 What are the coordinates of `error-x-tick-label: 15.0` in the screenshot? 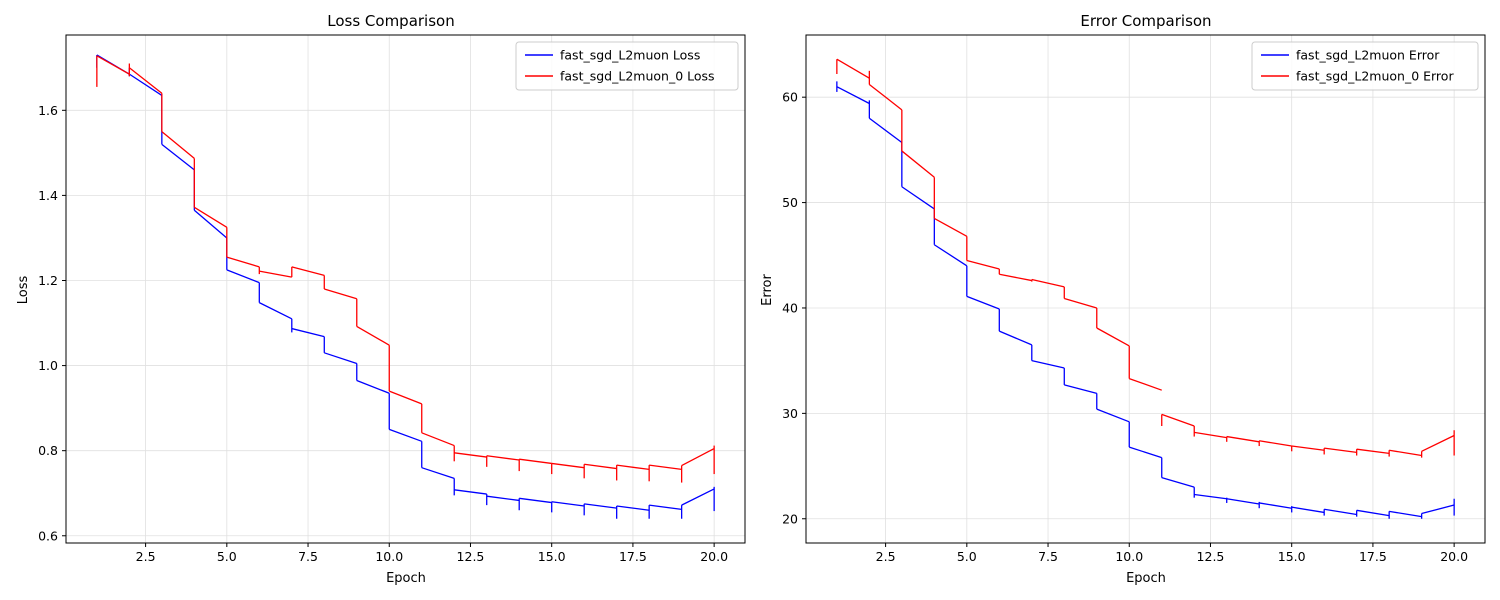 It's located at (1292, 556).